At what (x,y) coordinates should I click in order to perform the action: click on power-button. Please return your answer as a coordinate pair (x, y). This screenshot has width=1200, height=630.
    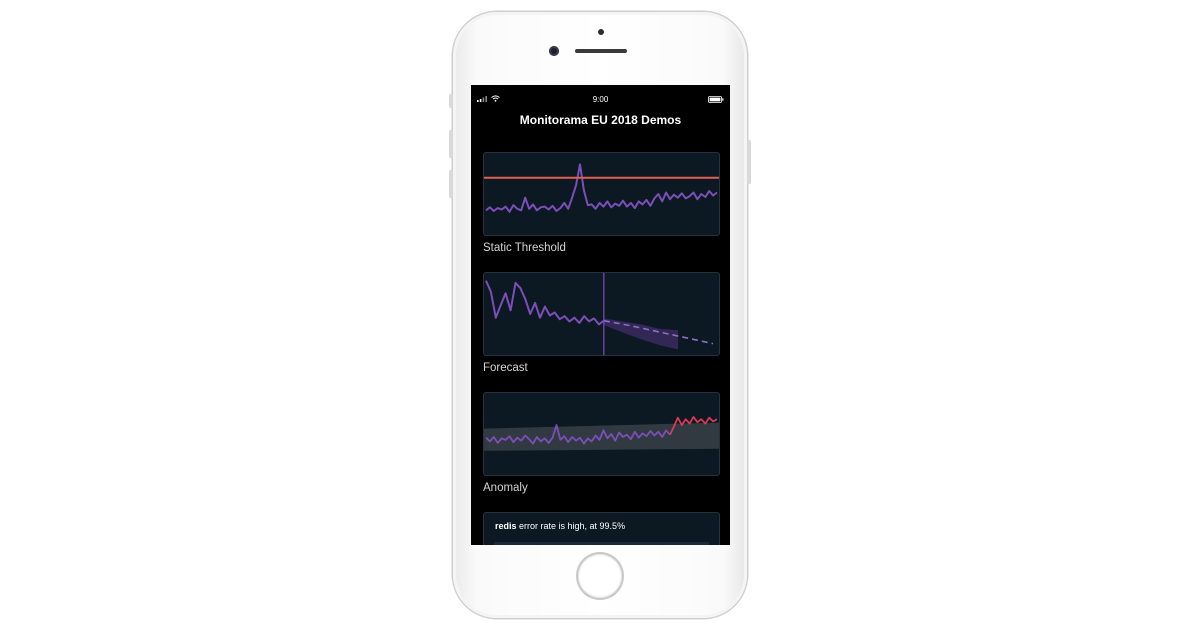
    Looking at the image, I should click on (749, 162).